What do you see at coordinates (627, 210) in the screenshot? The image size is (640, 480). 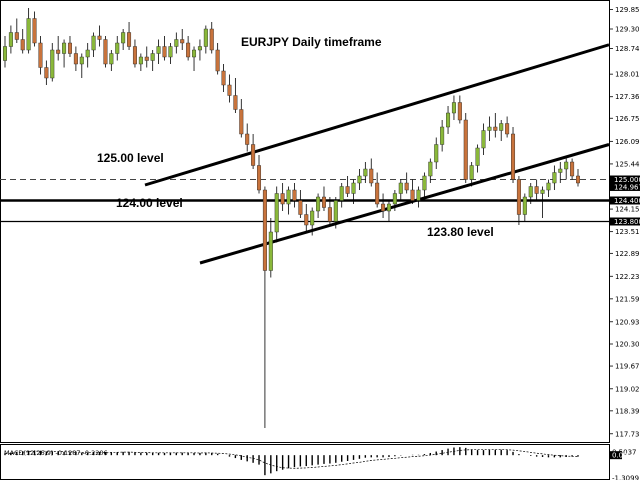 I see `price-tick-label: 124.155` at bounding box center [627, 210].